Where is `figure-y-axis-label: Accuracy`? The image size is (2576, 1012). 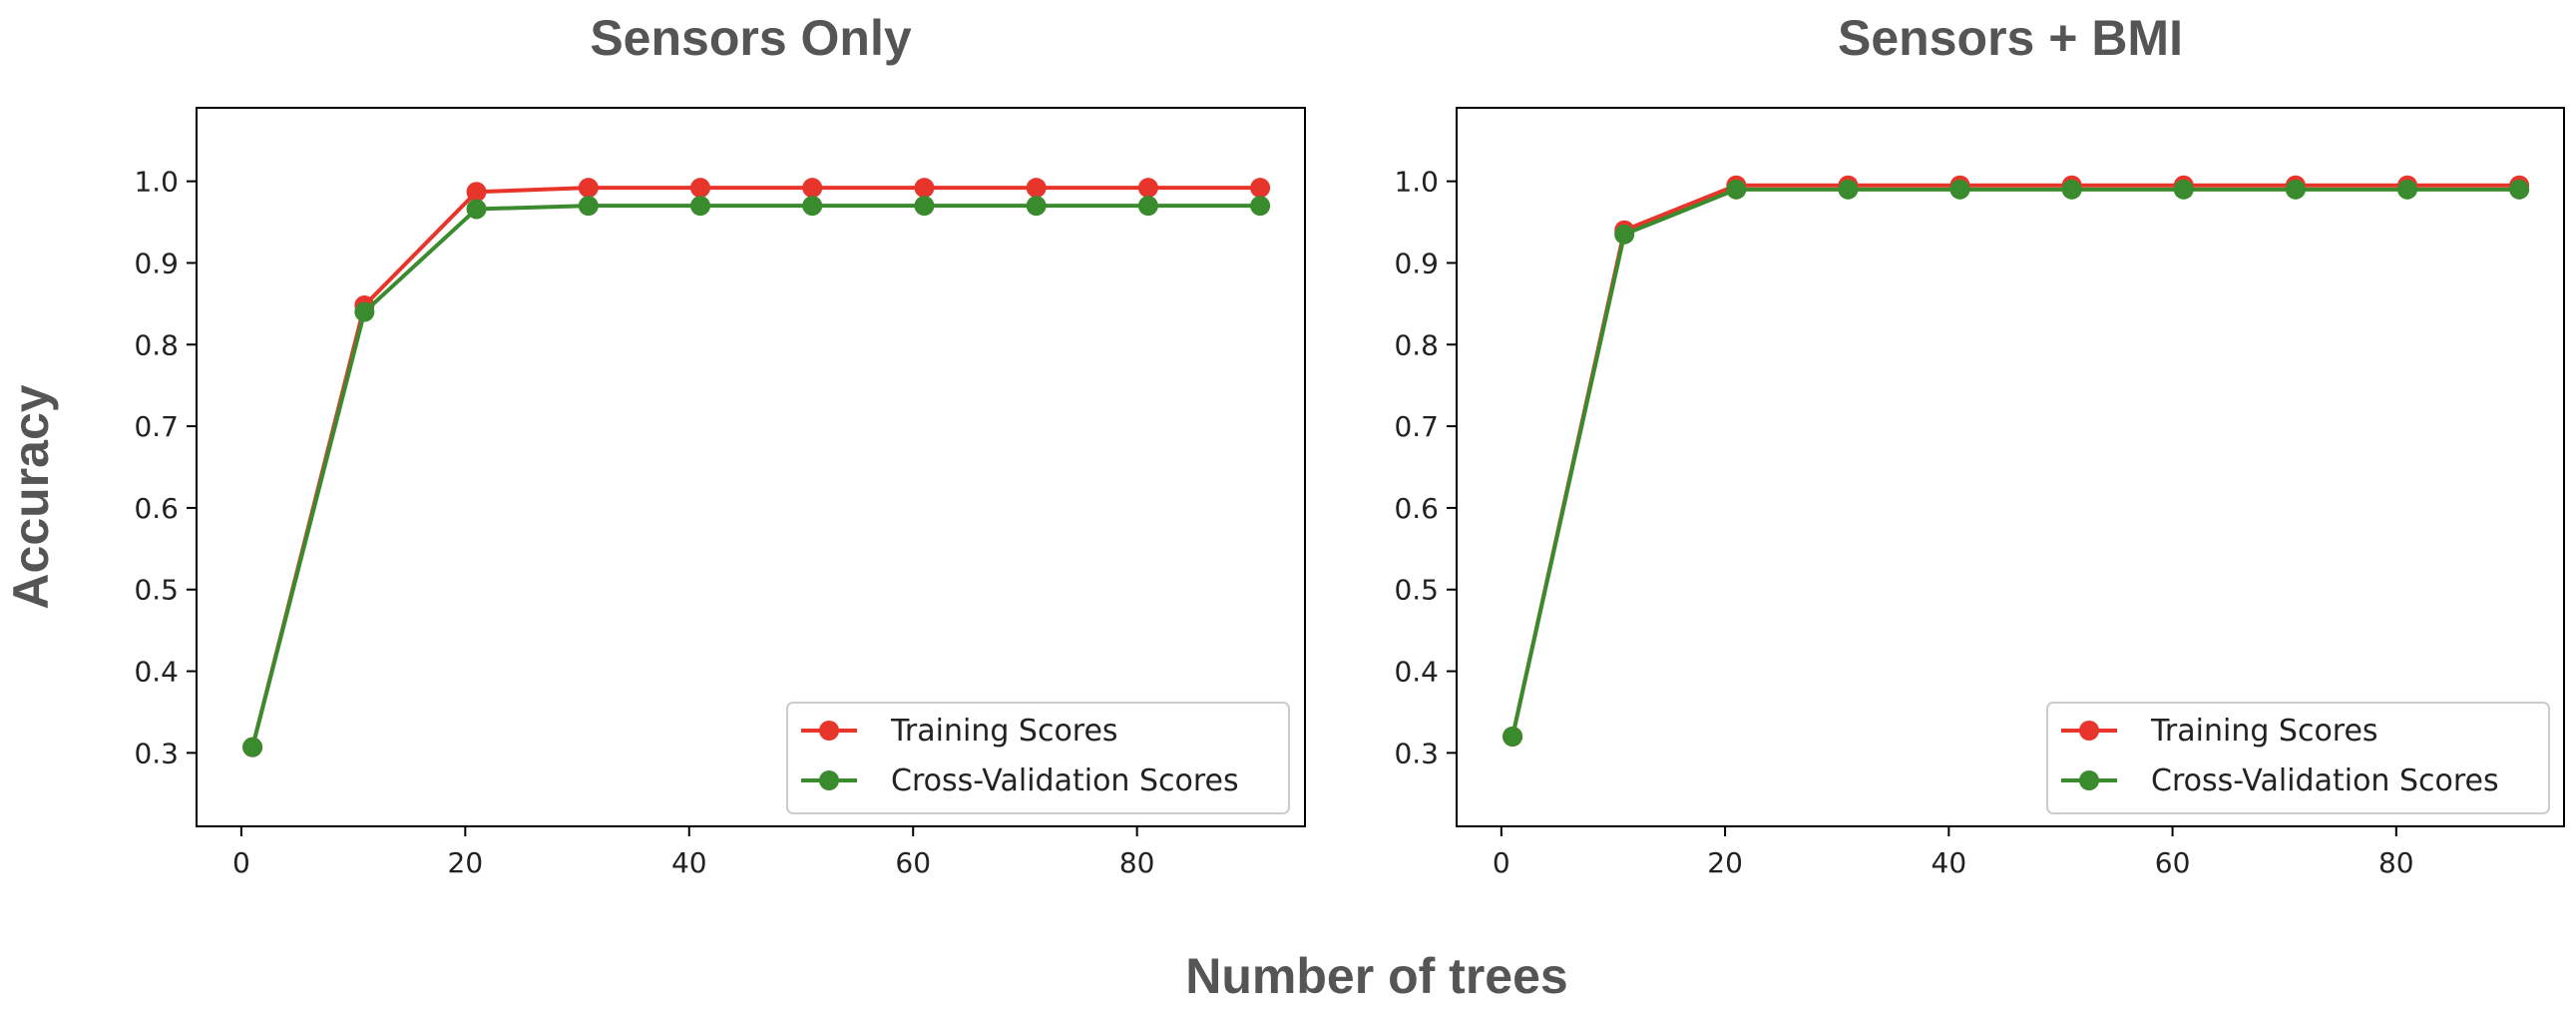
figure-y-axis-label: Accuracy is located at coordinates (31, 496).